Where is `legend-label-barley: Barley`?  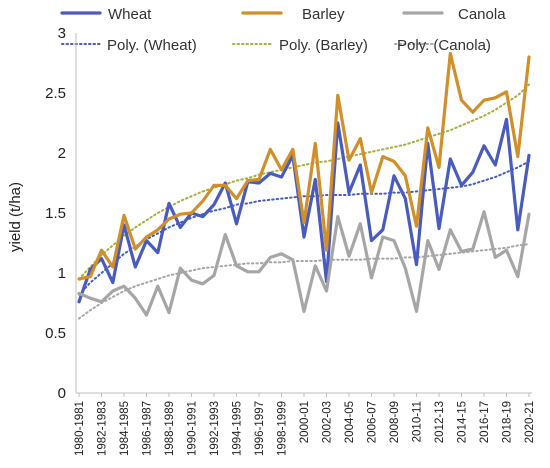
legend-label-barley: Barley is located at coordinates (323, 14).